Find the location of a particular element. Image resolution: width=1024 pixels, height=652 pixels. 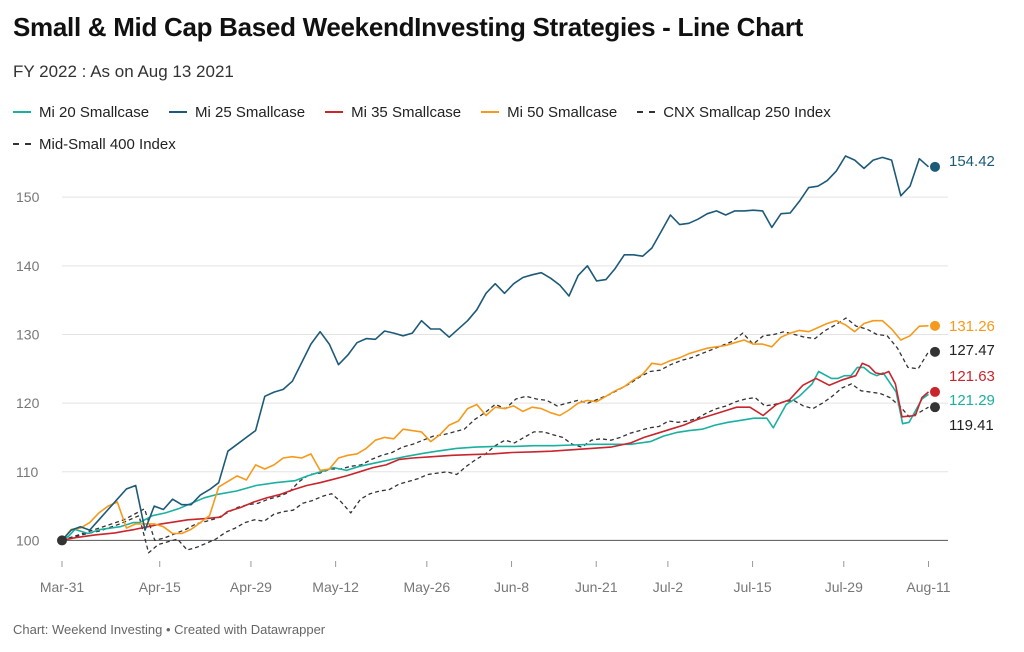

legend-item: Mid-Small 400 Index is located at coordinates (94, 144).